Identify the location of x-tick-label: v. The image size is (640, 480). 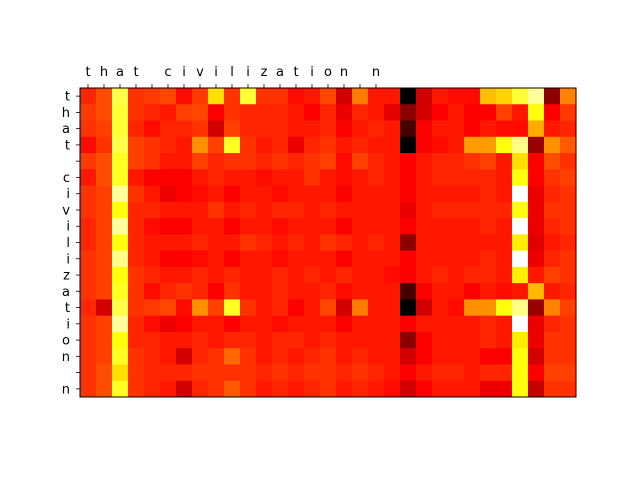
(200, 72).